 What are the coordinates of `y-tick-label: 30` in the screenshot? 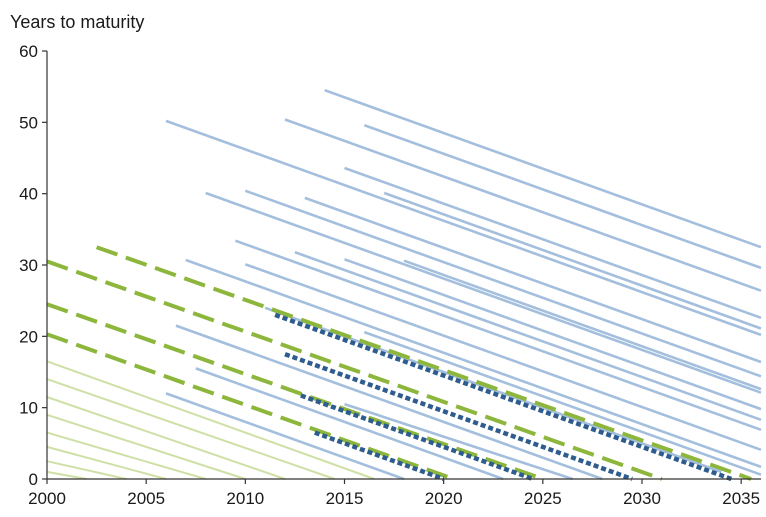 It's located at (28, 265).